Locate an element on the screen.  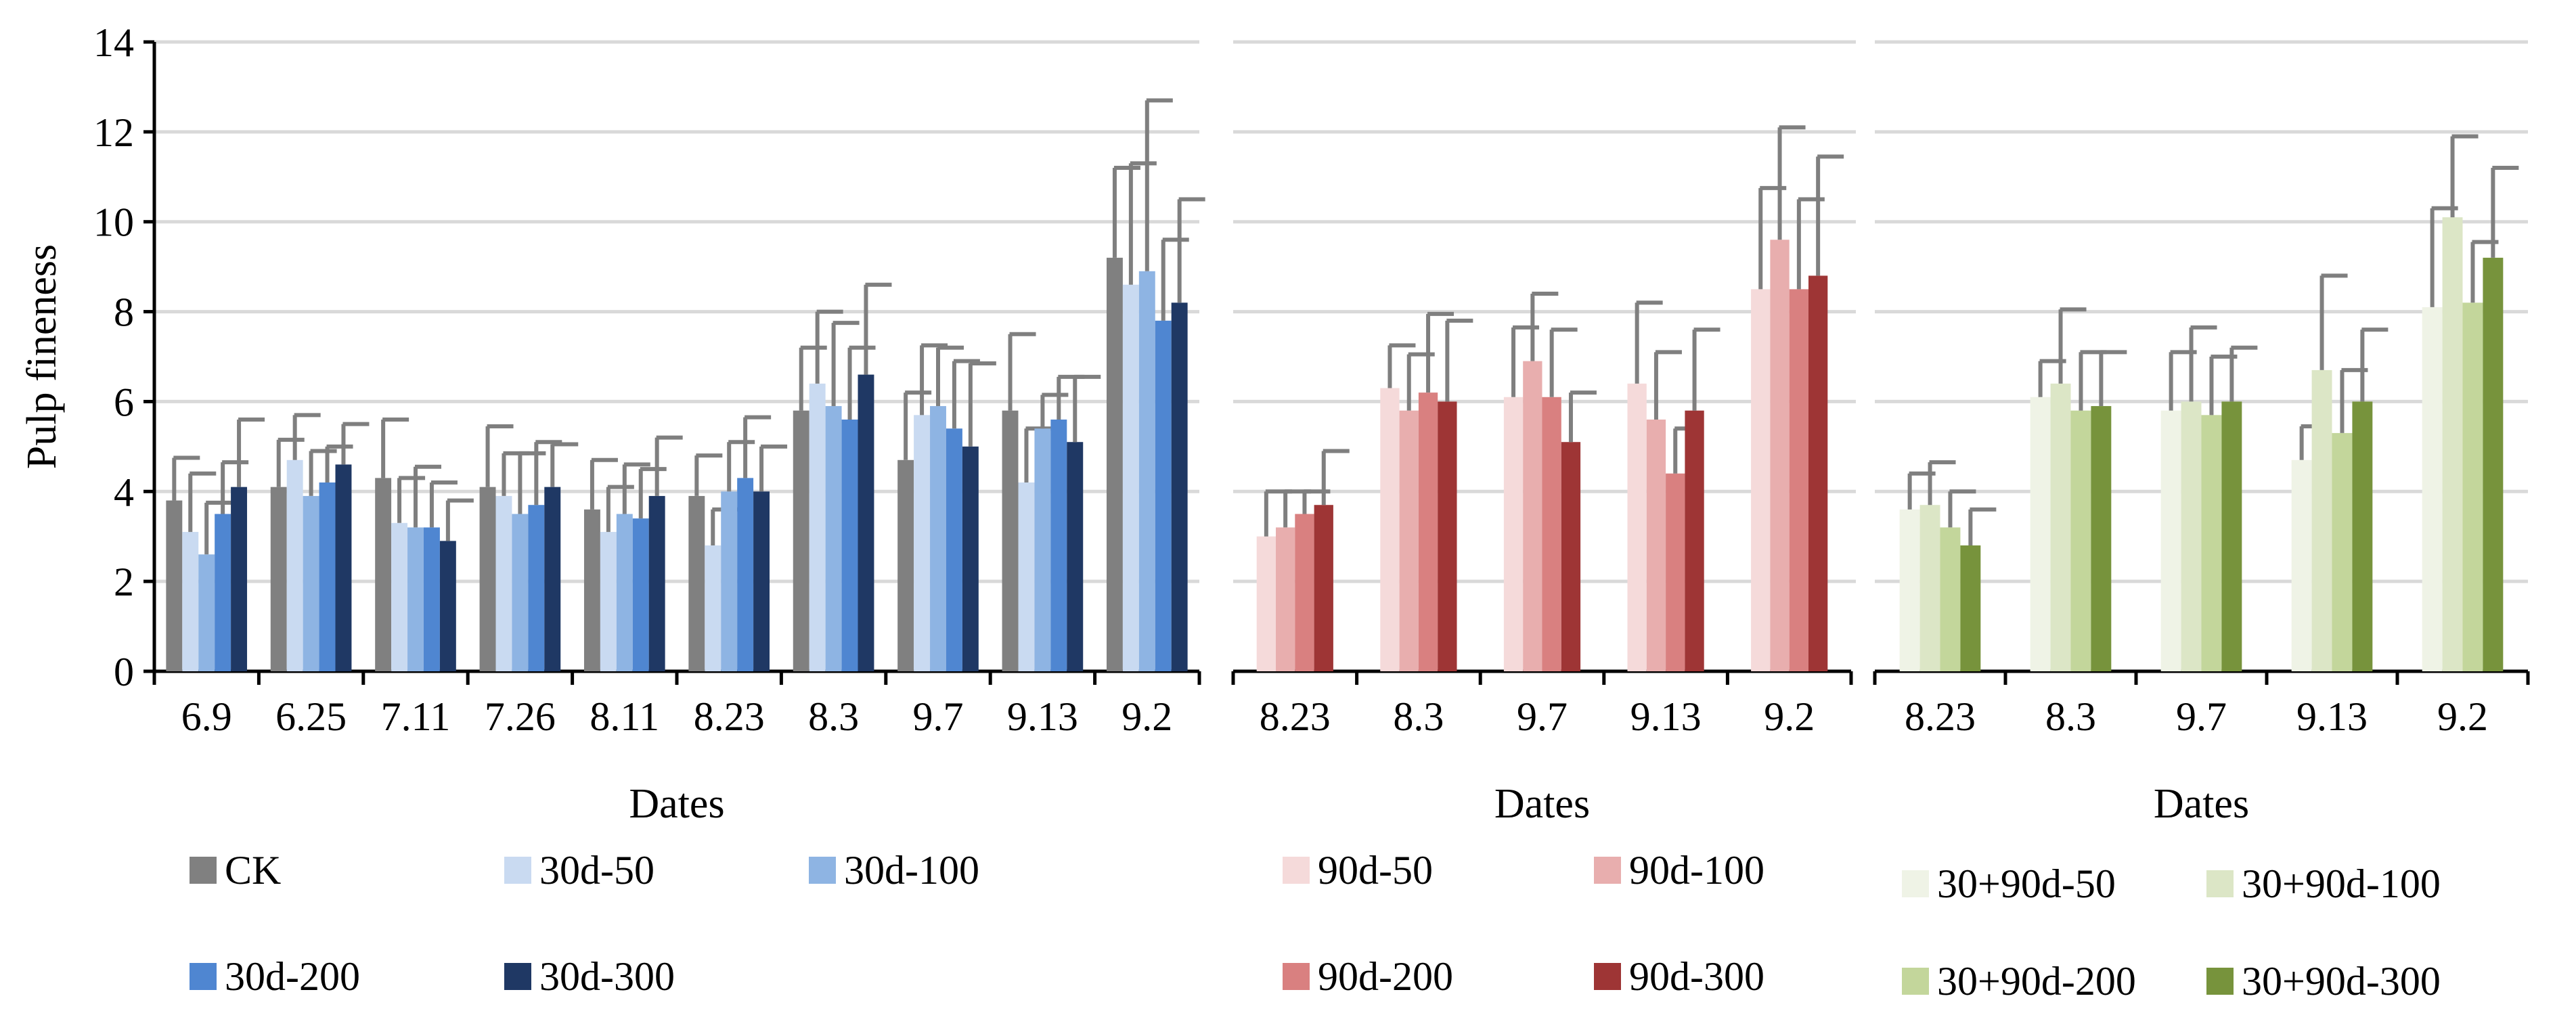
x-tick-label: 8.23 is located at coordinates (1940, 716).